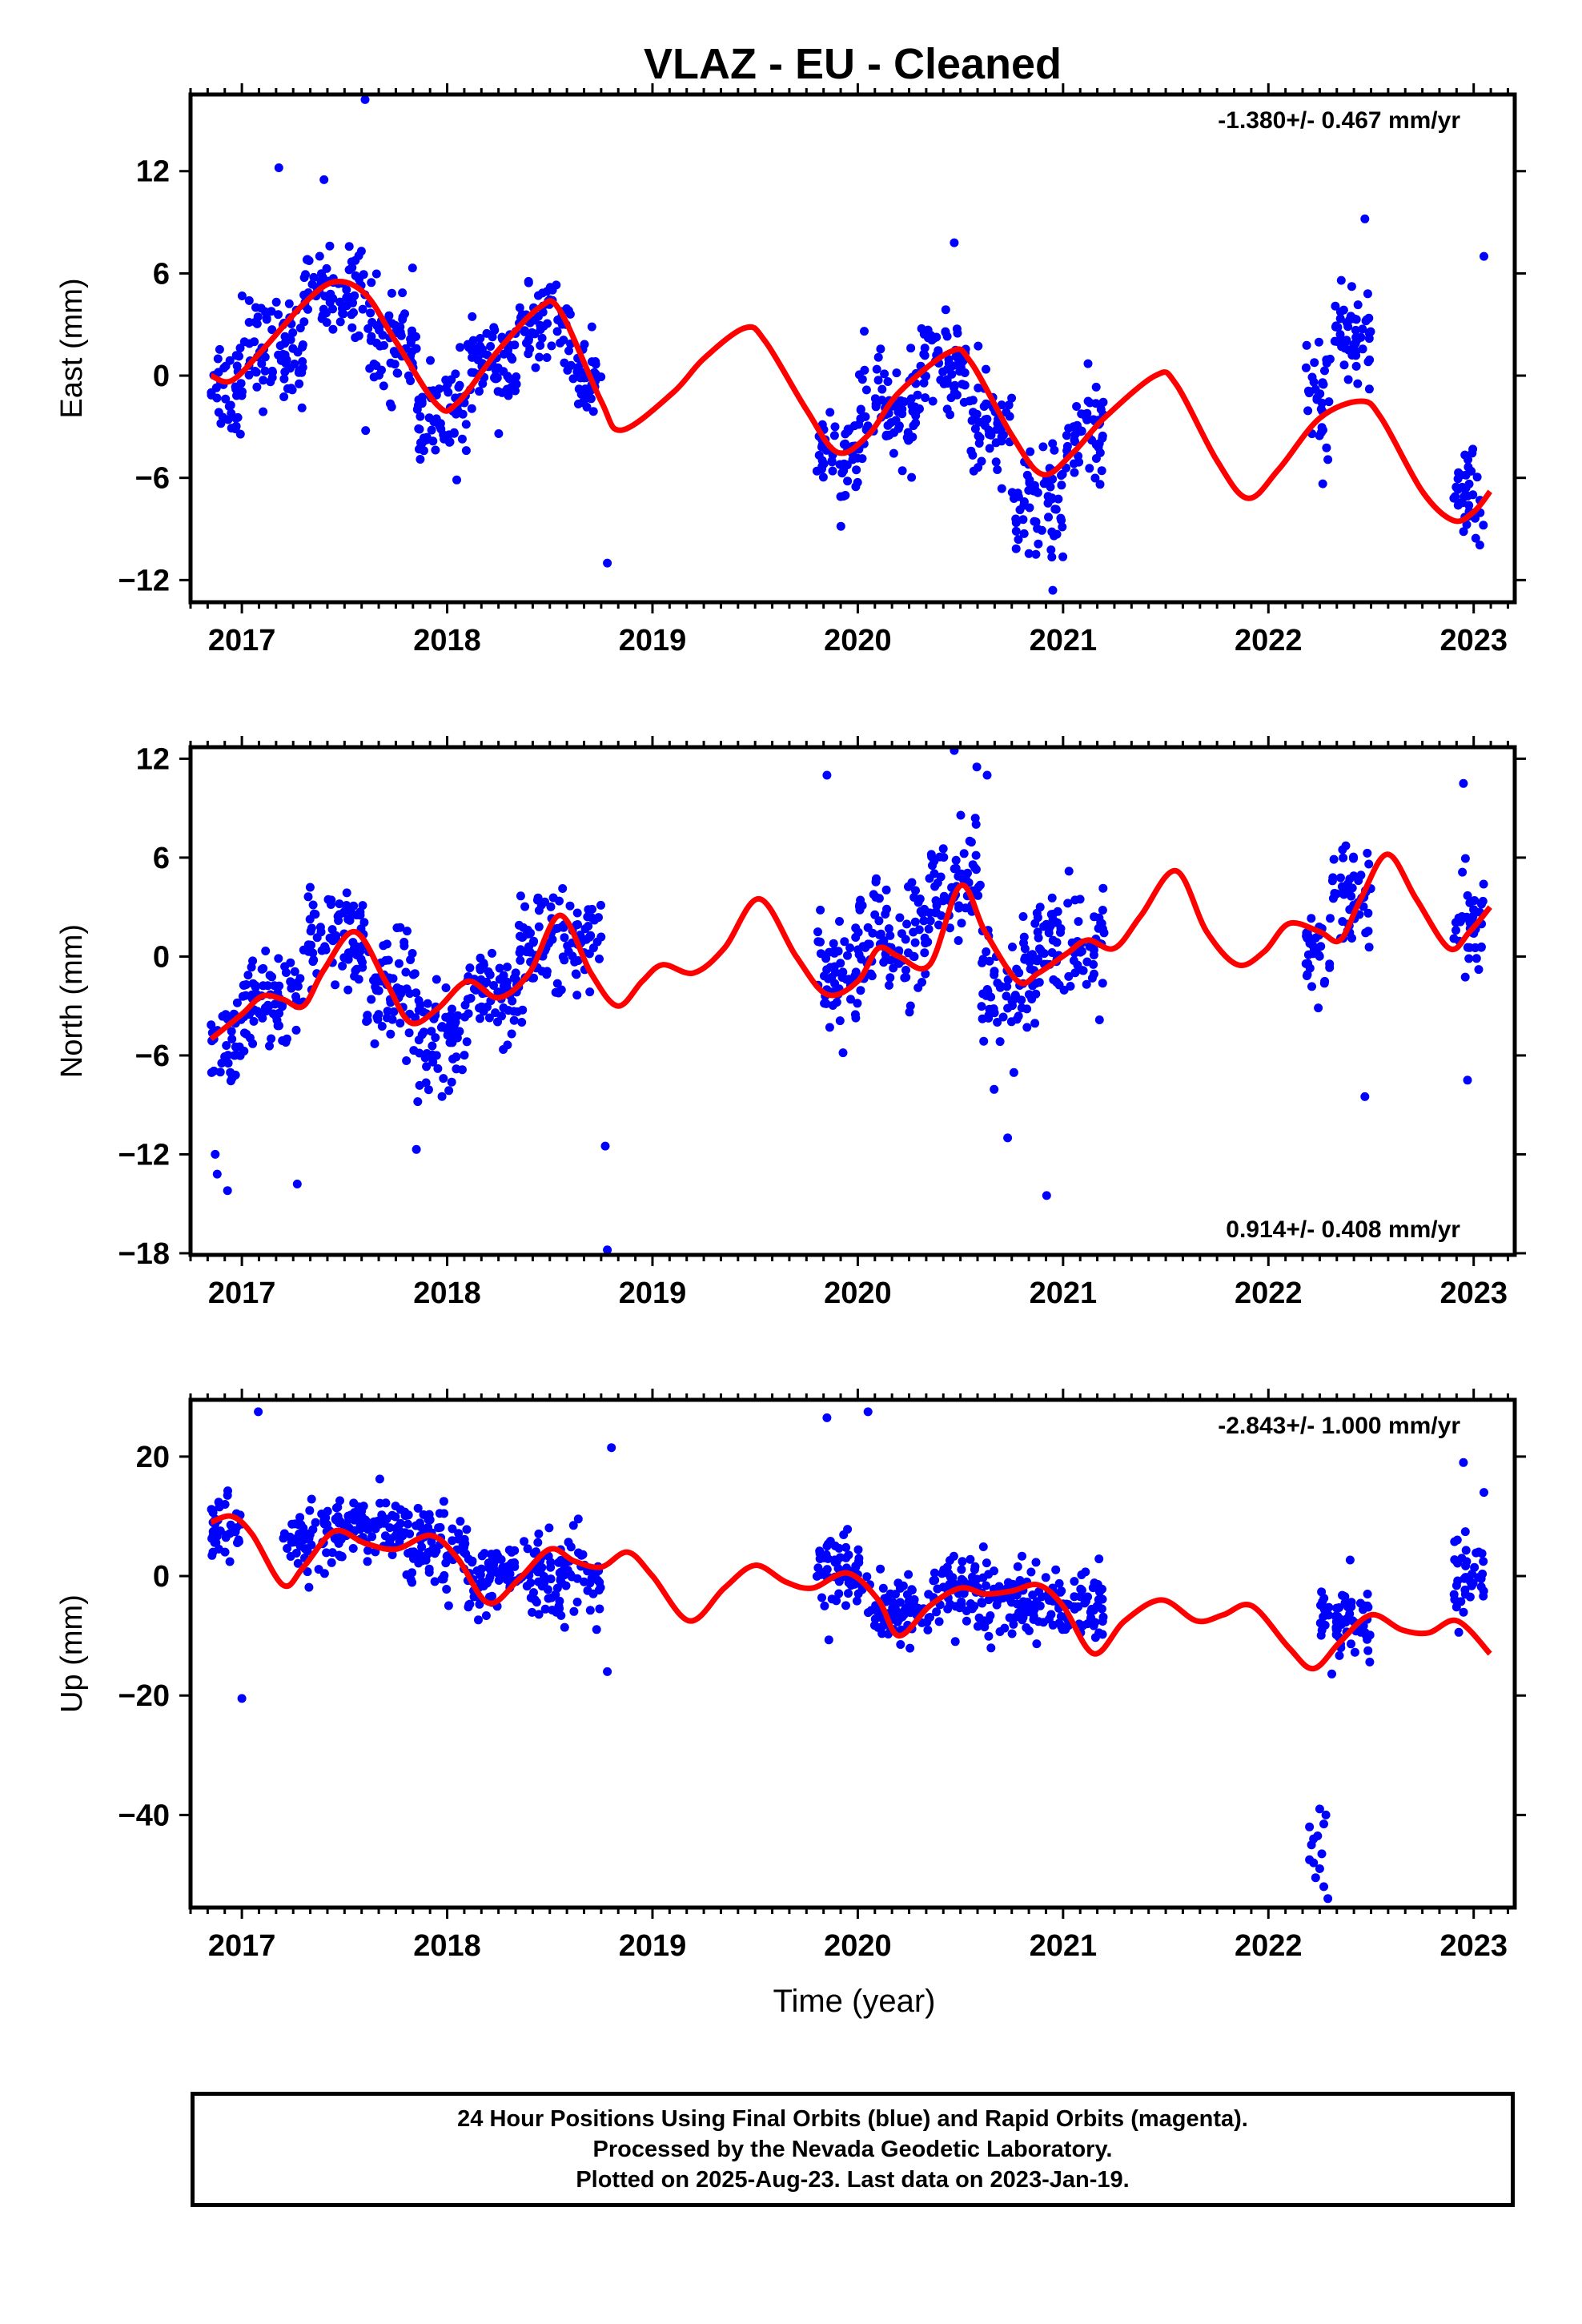 The width and height of the screenshot is (1582, 2324). I want to click on east-velocity-annotation: -1.380+/- 0.467 mm/yr, so click(1339, 121).